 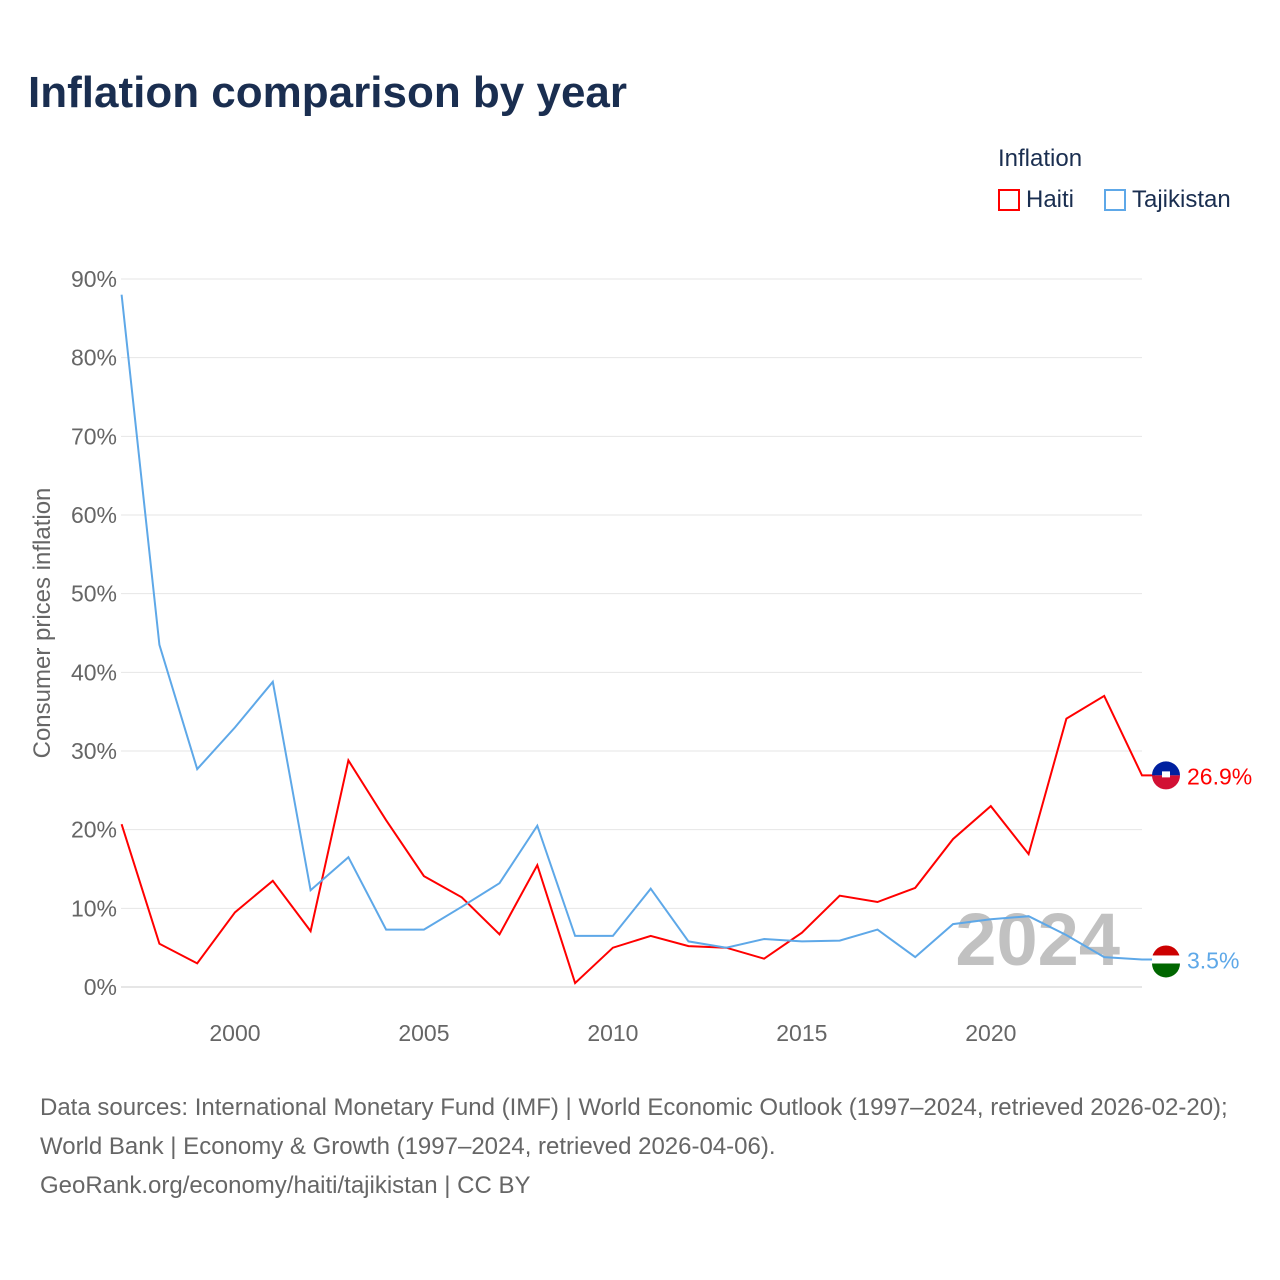 I want to click on end-value-label: 3.5%, so click(x=1213, y=960).